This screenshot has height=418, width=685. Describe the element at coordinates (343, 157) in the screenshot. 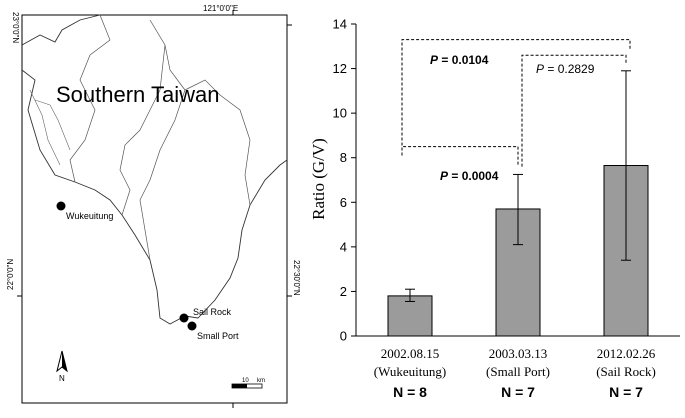

I see `y-tick-label: 8` at that location.